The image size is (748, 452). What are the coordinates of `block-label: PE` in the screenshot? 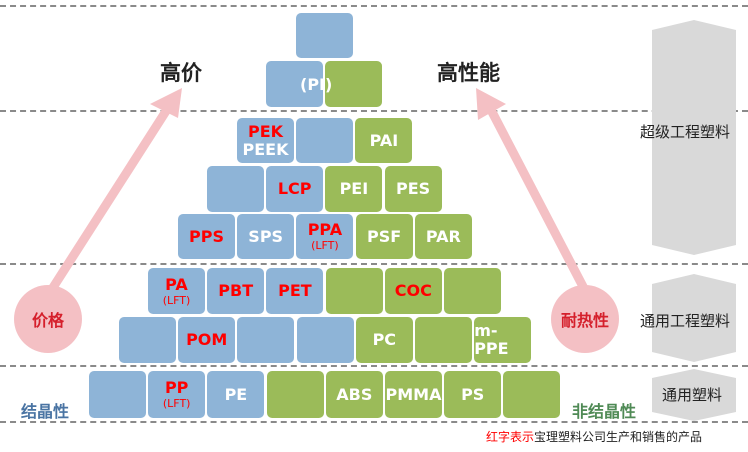 It's located at (236, 394).